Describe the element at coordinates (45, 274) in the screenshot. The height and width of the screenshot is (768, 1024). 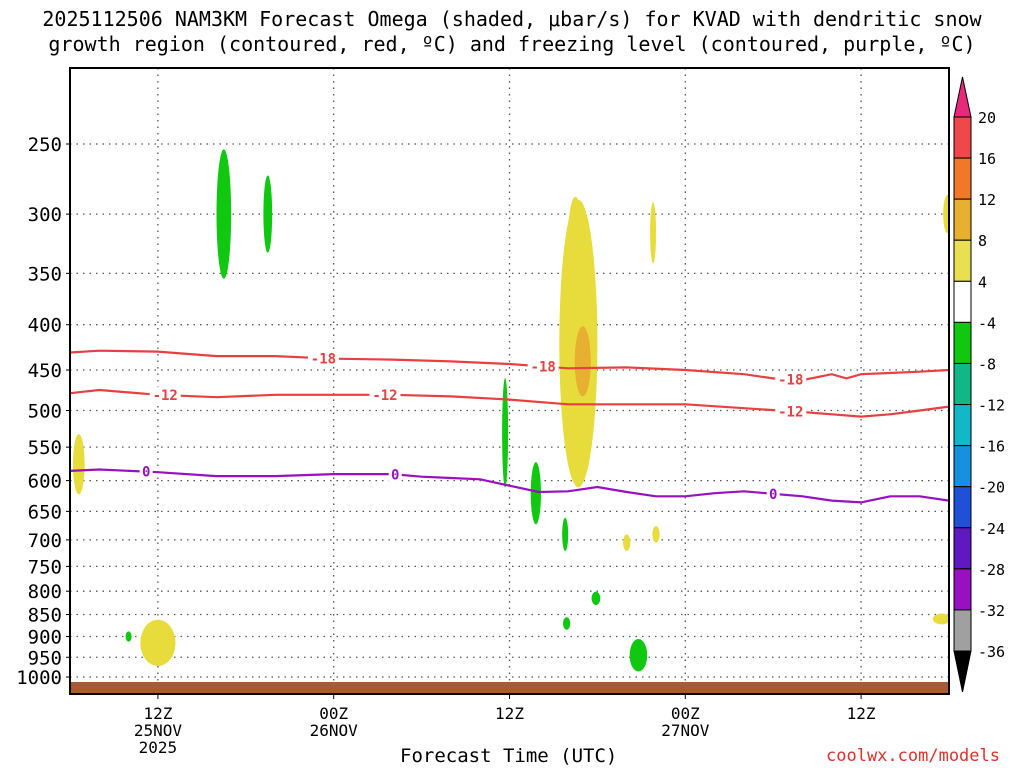
I see `y-tick-label-350: 350` at that location.